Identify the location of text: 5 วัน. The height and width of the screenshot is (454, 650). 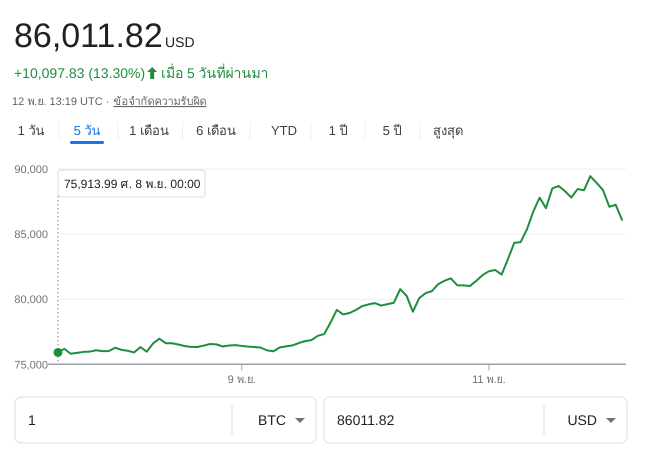
(87, 130).